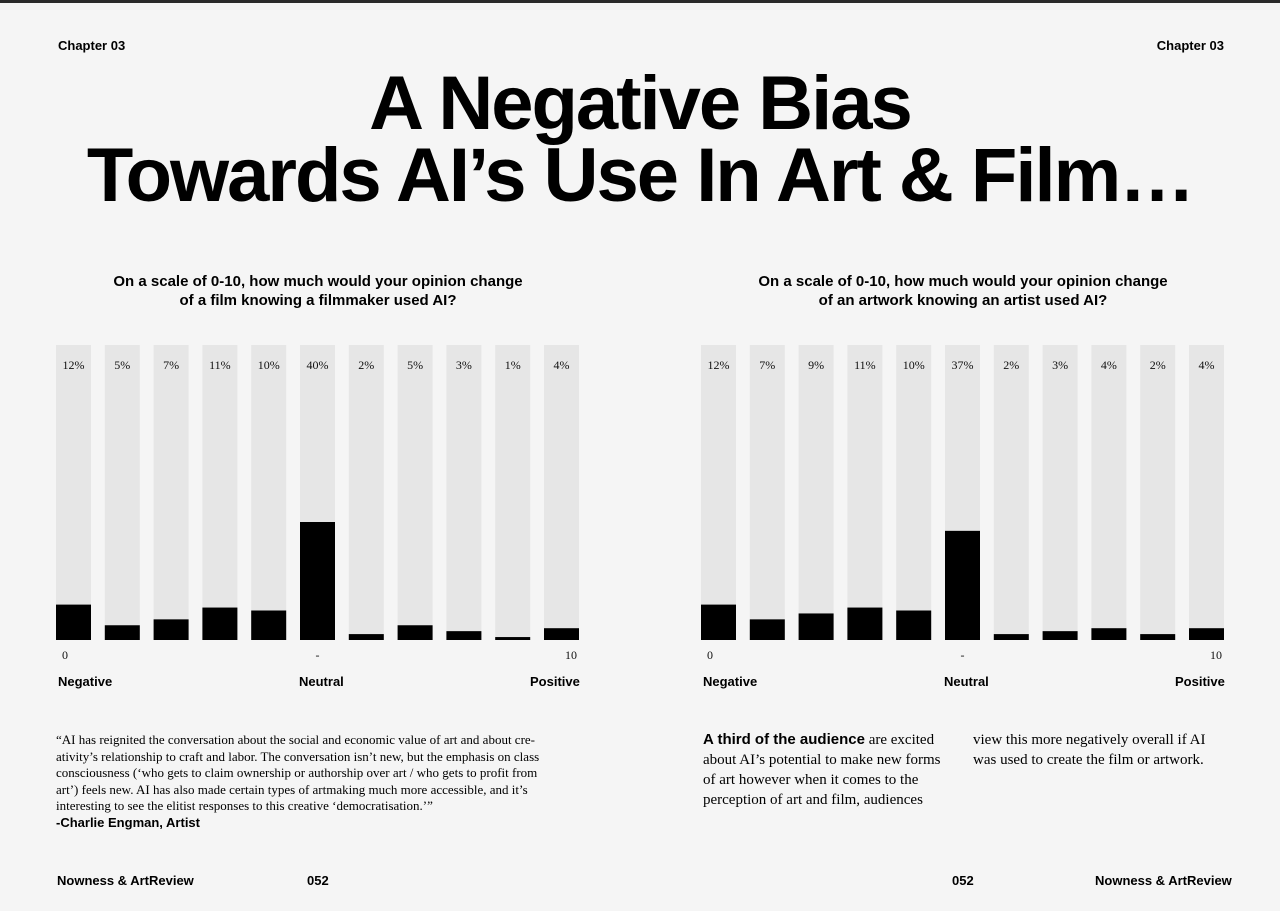  Describe the element at coordinates (784, 739) in the screenshot. I see `summary-highlight: A third of the audience` at that location.